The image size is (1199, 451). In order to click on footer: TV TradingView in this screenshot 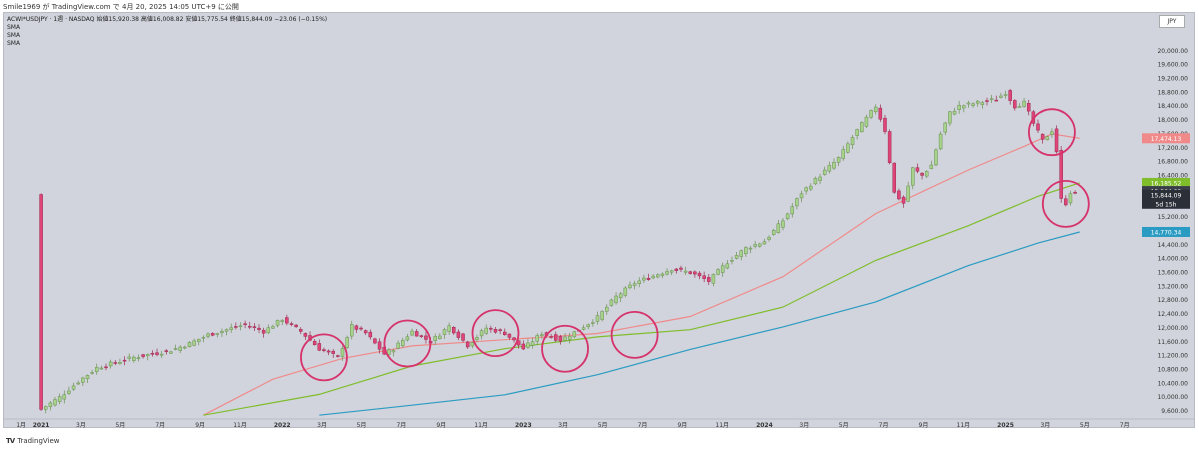, I will do `click(33, 441)`.